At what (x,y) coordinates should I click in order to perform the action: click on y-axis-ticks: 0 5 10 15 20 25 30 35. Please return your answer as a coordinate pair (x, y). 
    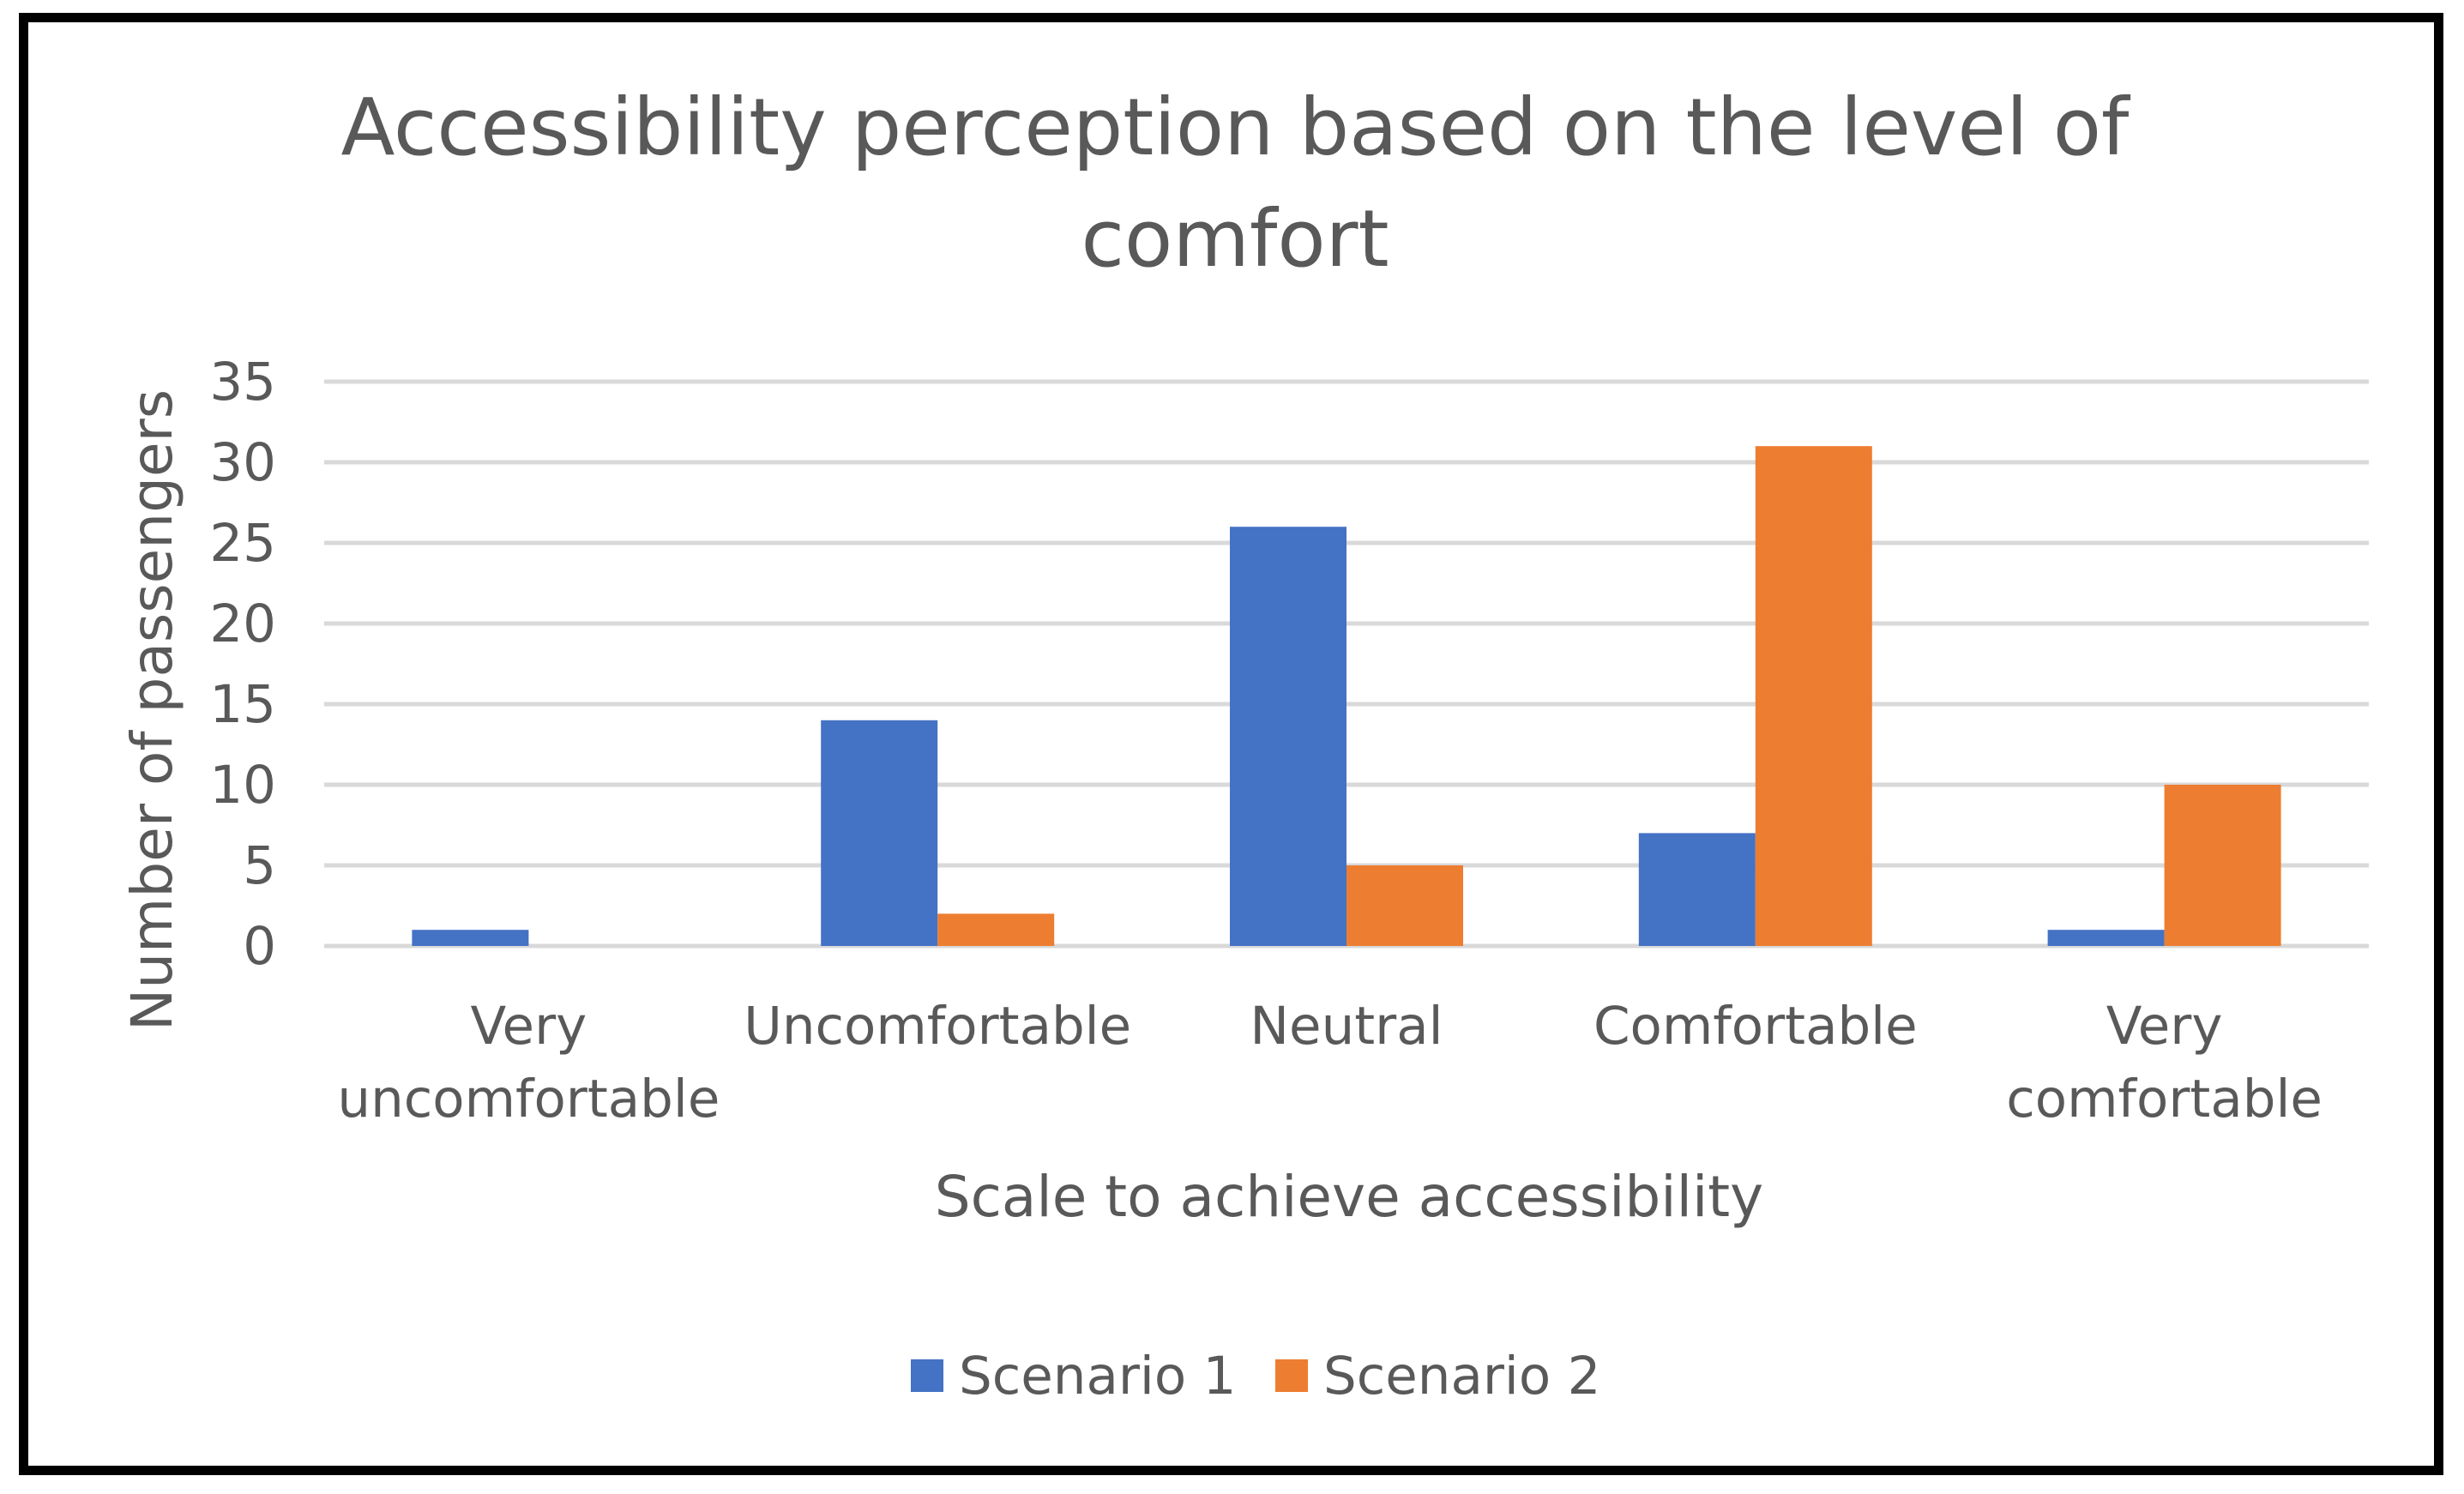
    Looking at the image, I should click on (243, 664).